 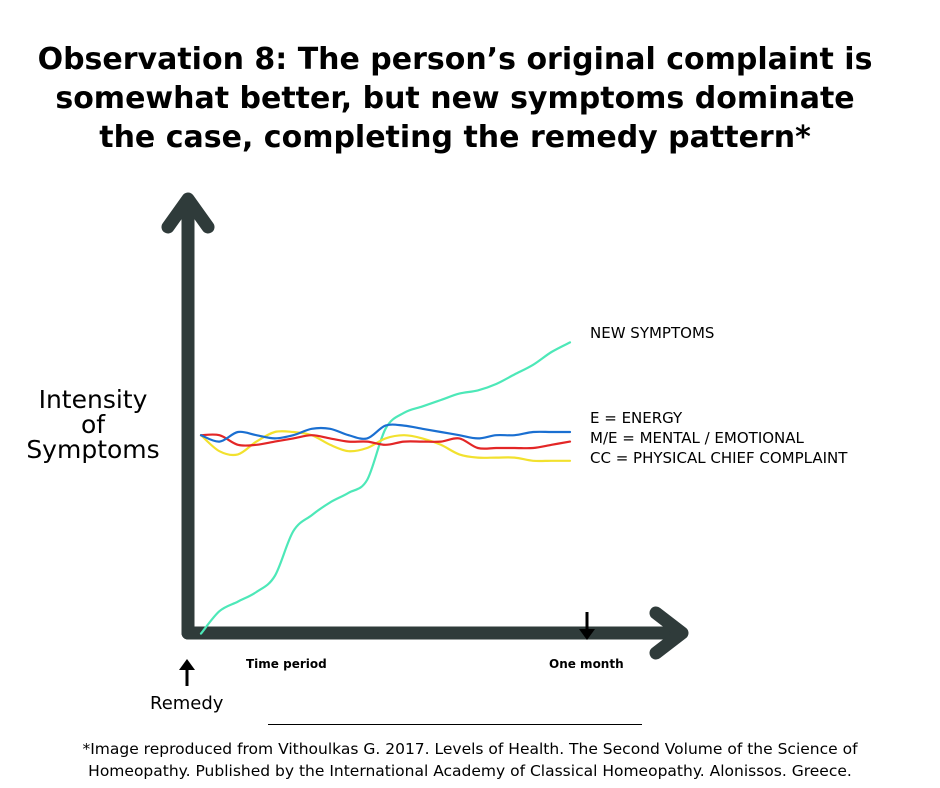 What do you see at coordinates (697, 438) in the screenshot?
I see `legend-mental-emotional: M/E = MENTAL / EMOTIONAL` at bounding box center [697, 438].